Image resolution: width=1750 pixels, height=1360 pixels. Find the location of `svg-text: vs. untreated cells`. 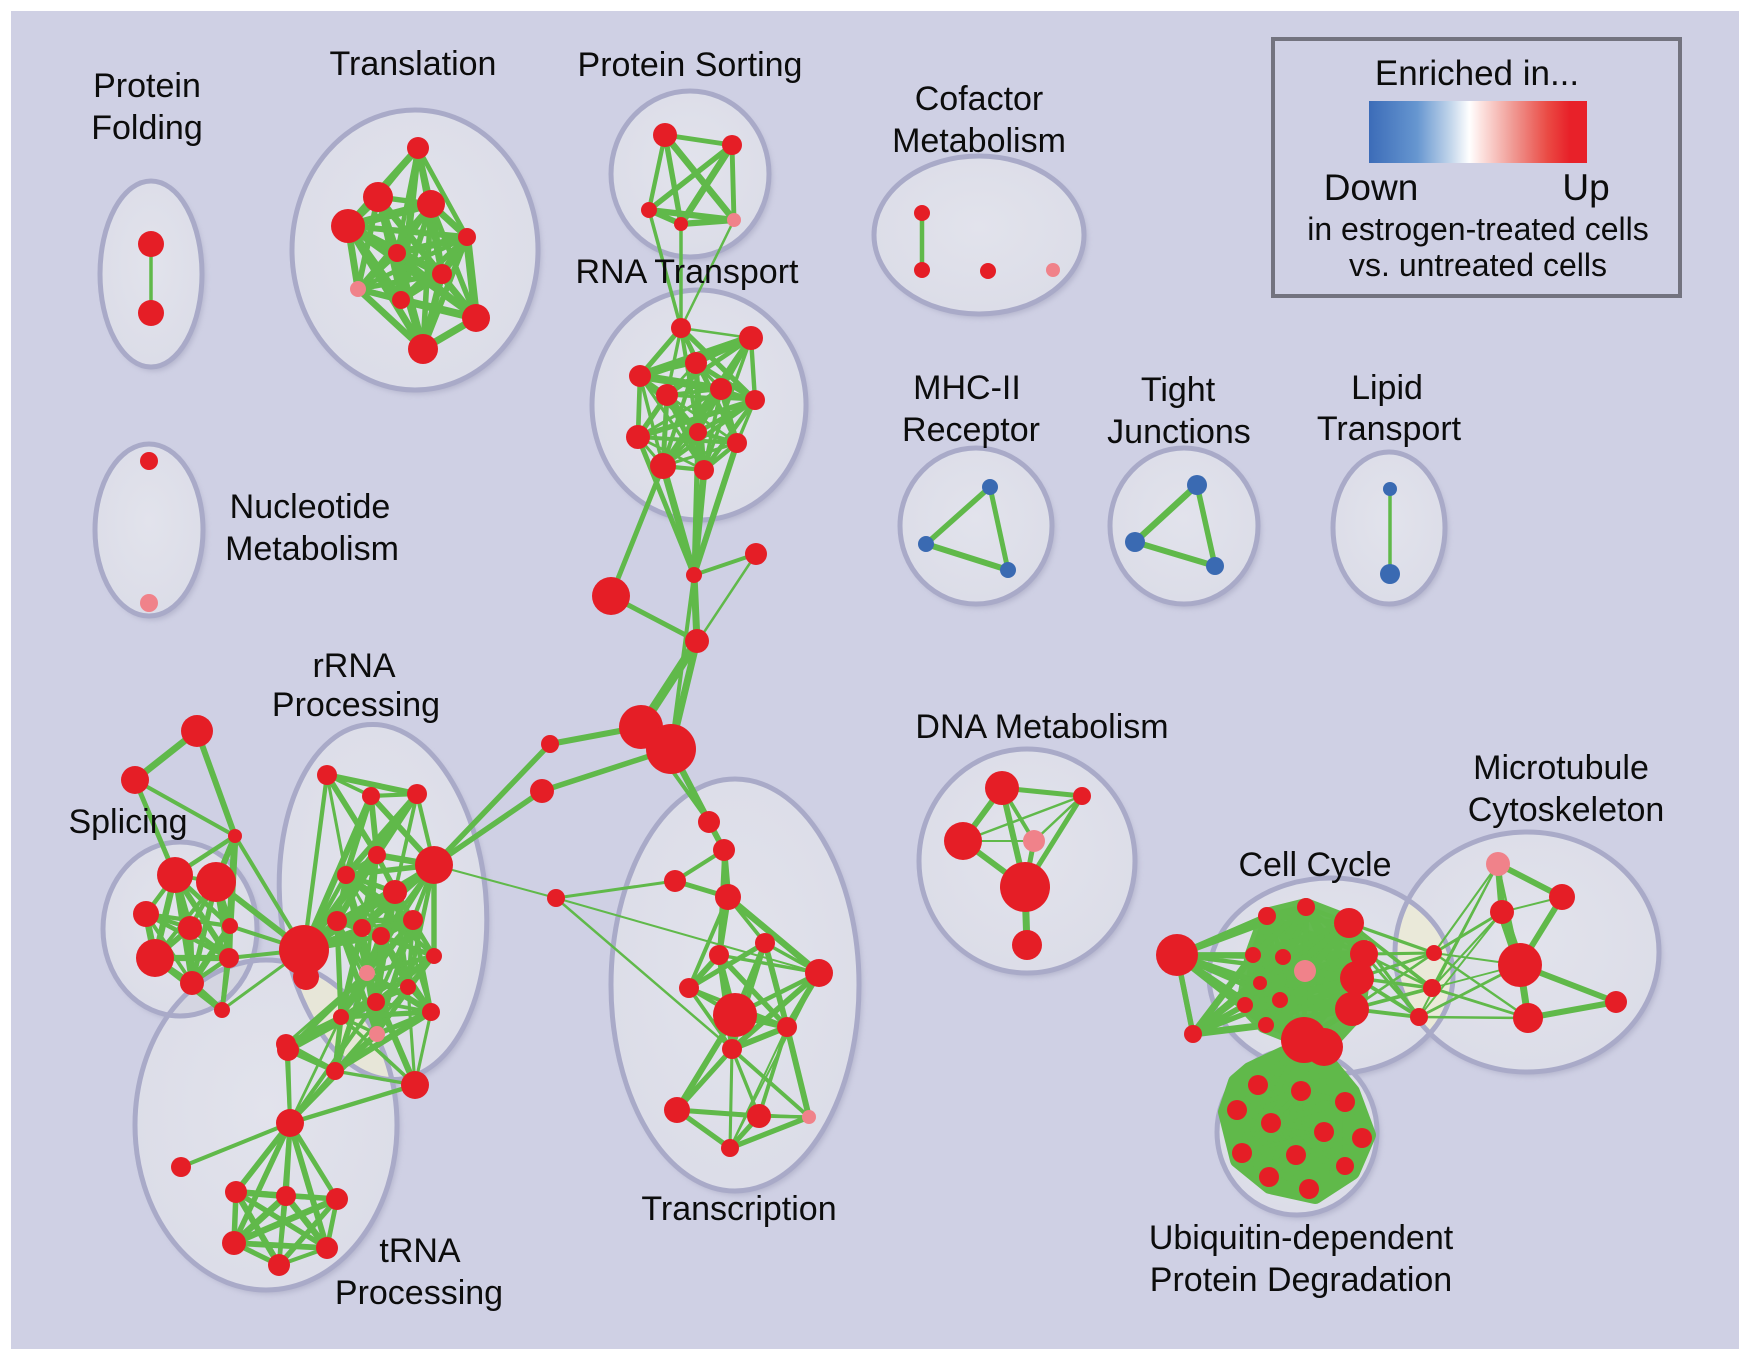

svg-text: vs. untreated cells is located at coordinates (1478, 265).